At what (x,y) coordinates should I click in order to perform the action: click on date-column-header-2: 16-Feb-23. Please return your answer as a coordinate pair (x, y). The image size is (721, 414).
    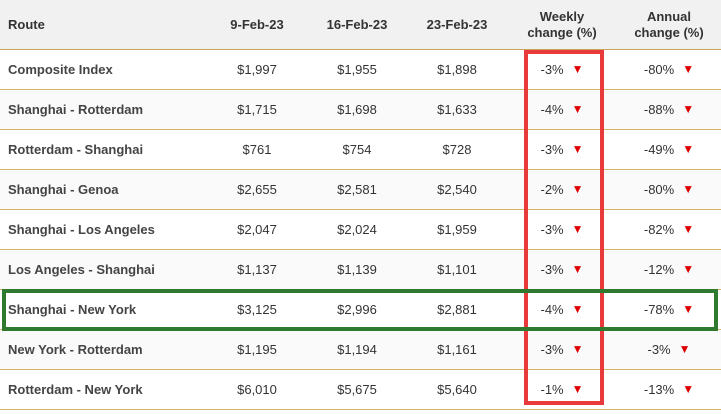
    Looking at the image, I should click on (357, 25).